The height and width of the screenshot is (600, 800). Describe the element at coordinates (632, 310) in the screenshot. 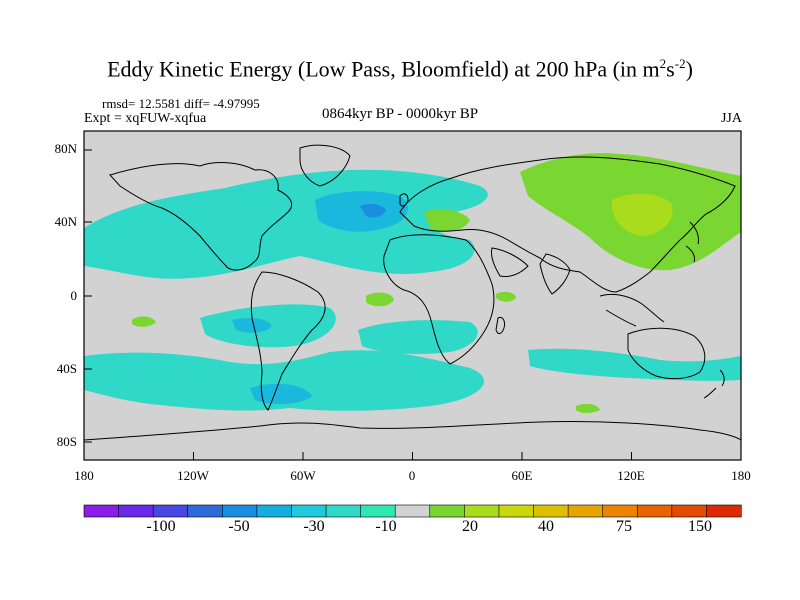

I see `coast-southeast-asia` at that location.